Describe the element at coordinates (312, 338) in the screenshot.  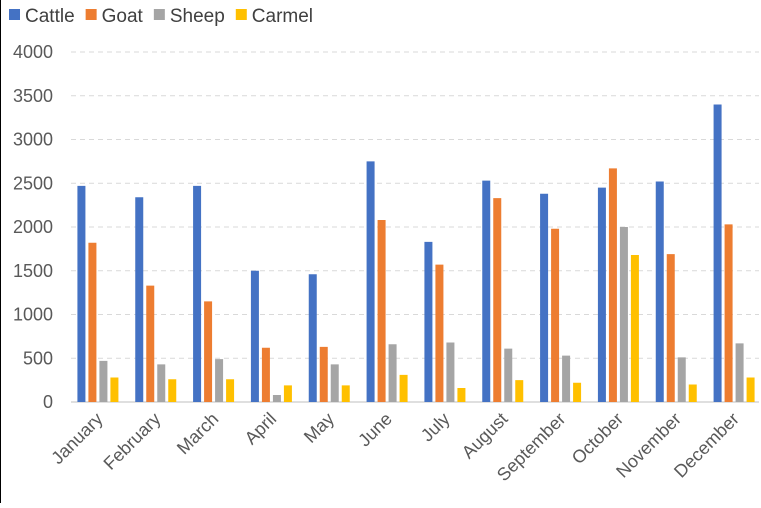
I see `bar-cattle-may` at that location.